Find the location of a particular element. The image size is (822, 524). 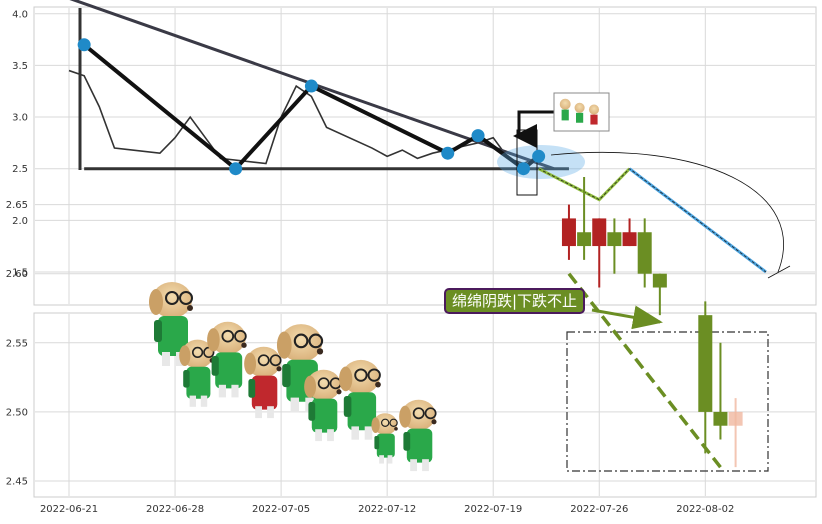

annotation-arrow is located at coordinates (627, 317).